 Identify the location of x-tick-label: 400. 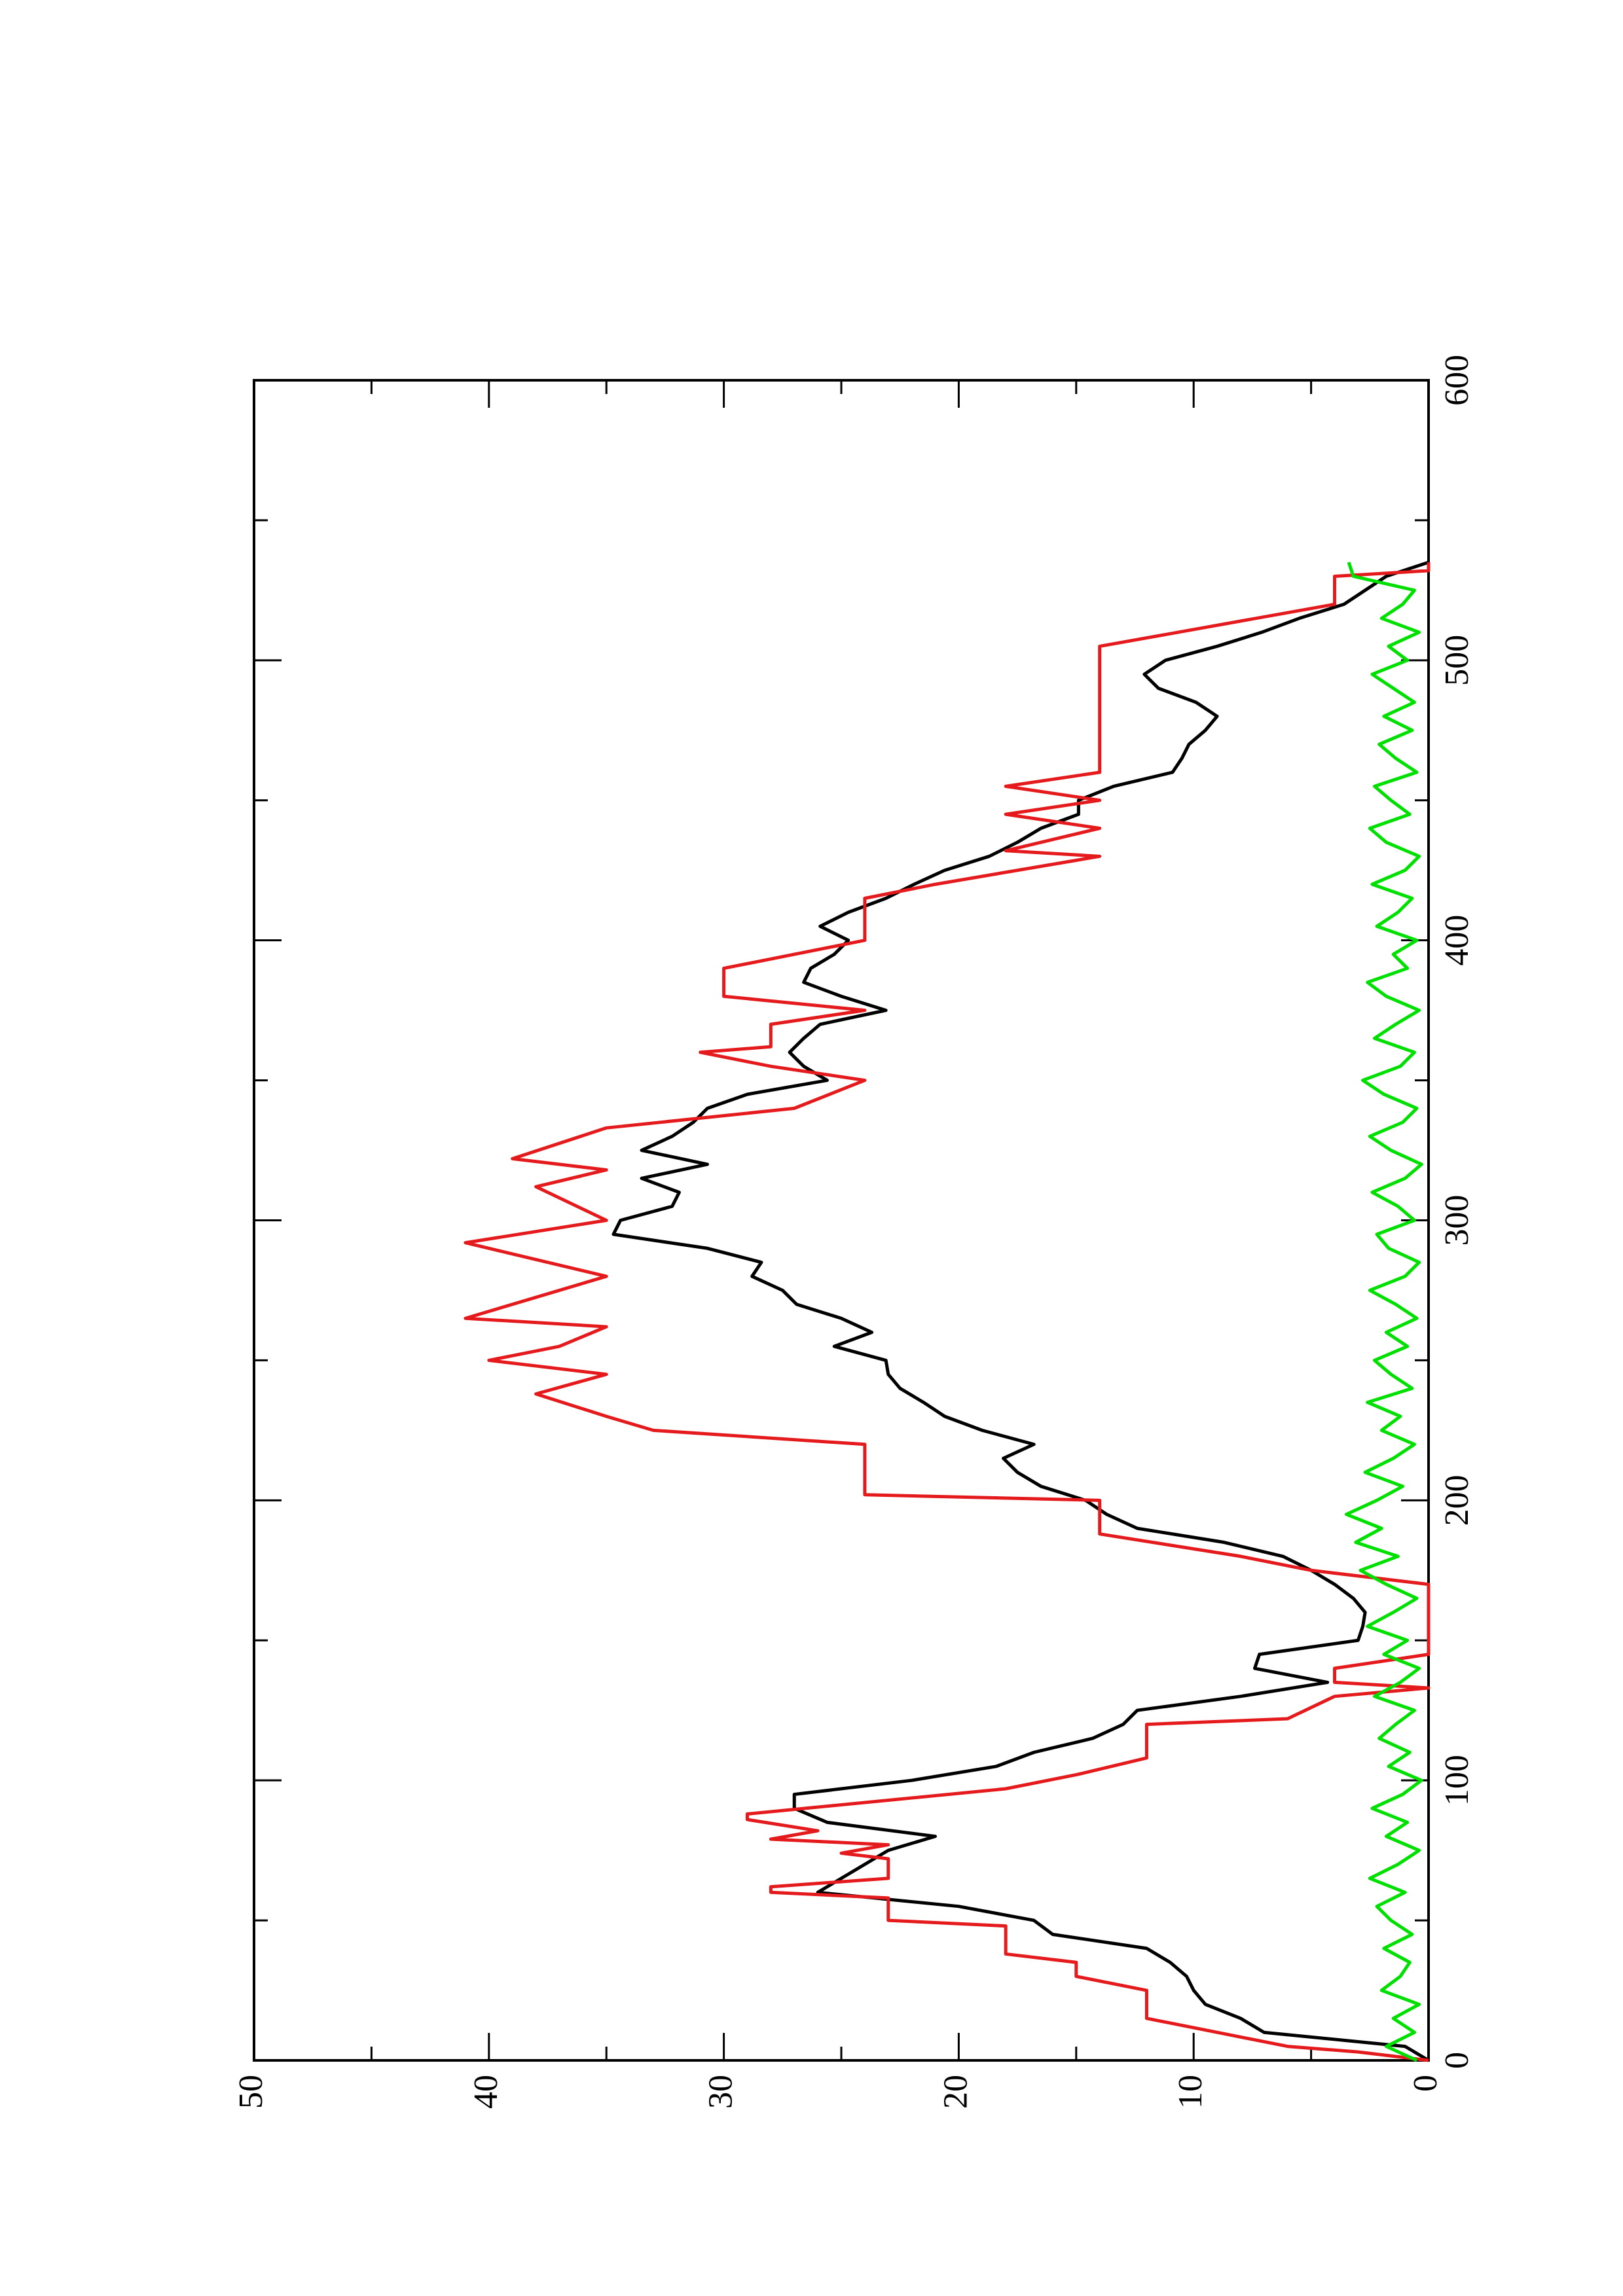
(1457, 940).